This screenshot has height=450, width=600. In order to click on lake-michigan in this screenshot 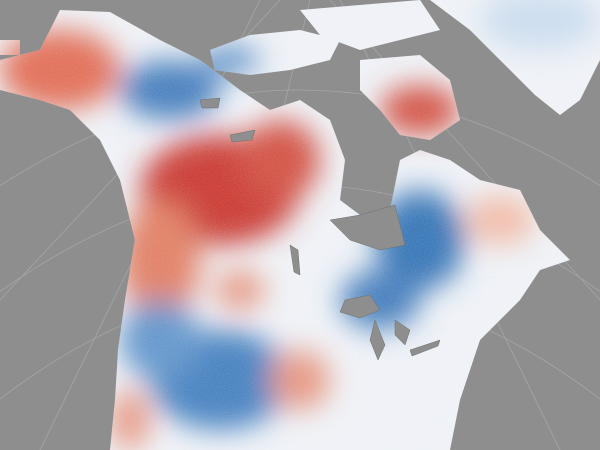, I will do `click(377, 340)`.